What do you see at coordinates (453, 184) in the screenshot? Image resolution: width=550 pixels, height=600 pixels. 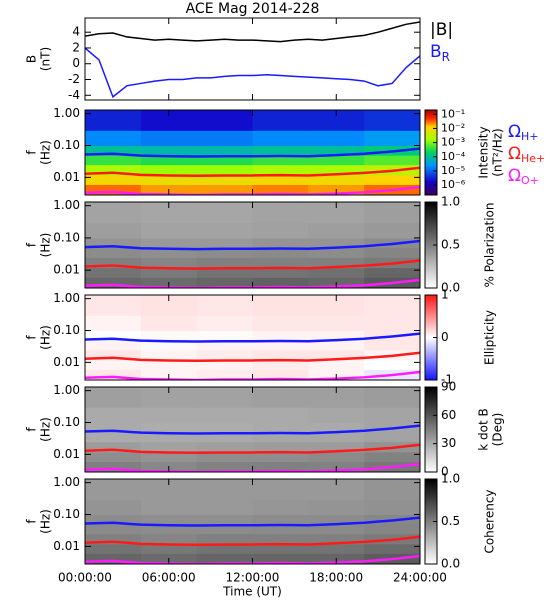 I see `colorbar-tick-label: 10⁻⁶` at bounding box center [453, 184].